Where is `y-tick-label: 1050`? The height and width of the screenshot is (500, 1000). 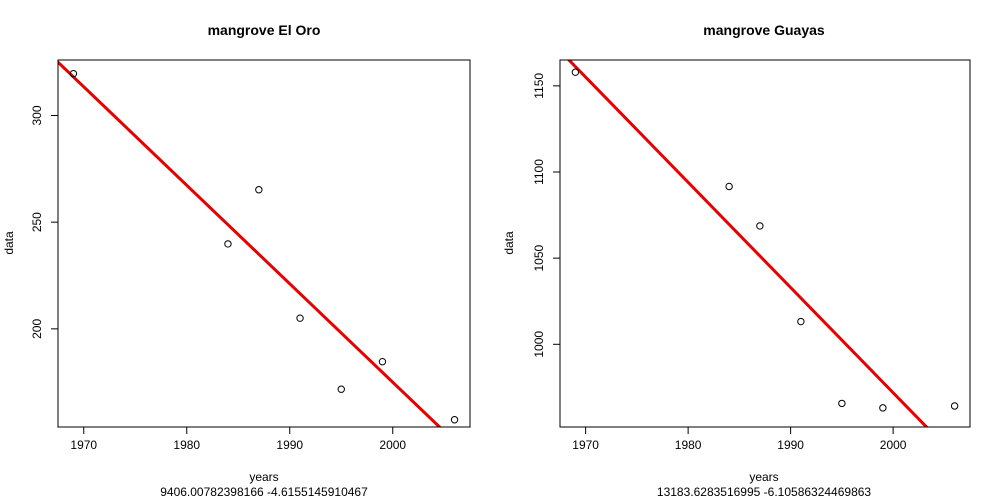
y-tick-label: 1050 is located at coordinates (539, 257).